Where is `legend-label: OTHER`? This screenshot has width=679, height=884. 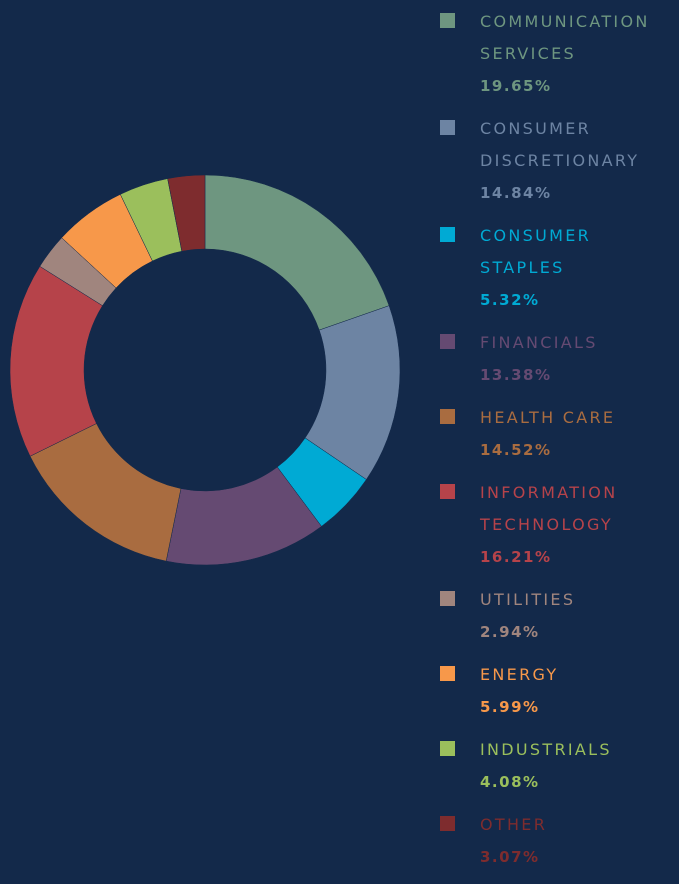 legend-label: OTHER is located at coordinates (514, 824).